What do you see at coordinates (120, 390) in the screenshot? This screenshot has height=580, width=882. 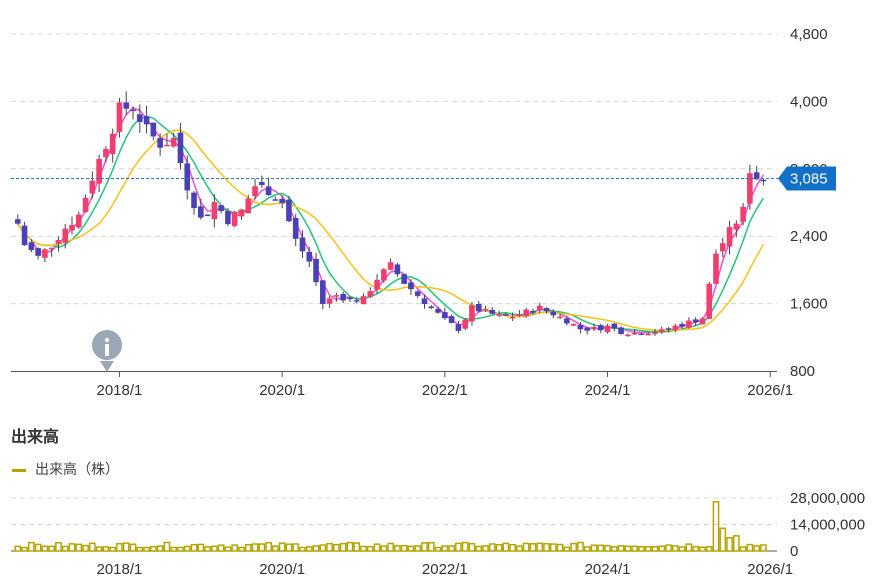 I see `price-x-tick-label: 2018/1` at bounding box center [120, 390].